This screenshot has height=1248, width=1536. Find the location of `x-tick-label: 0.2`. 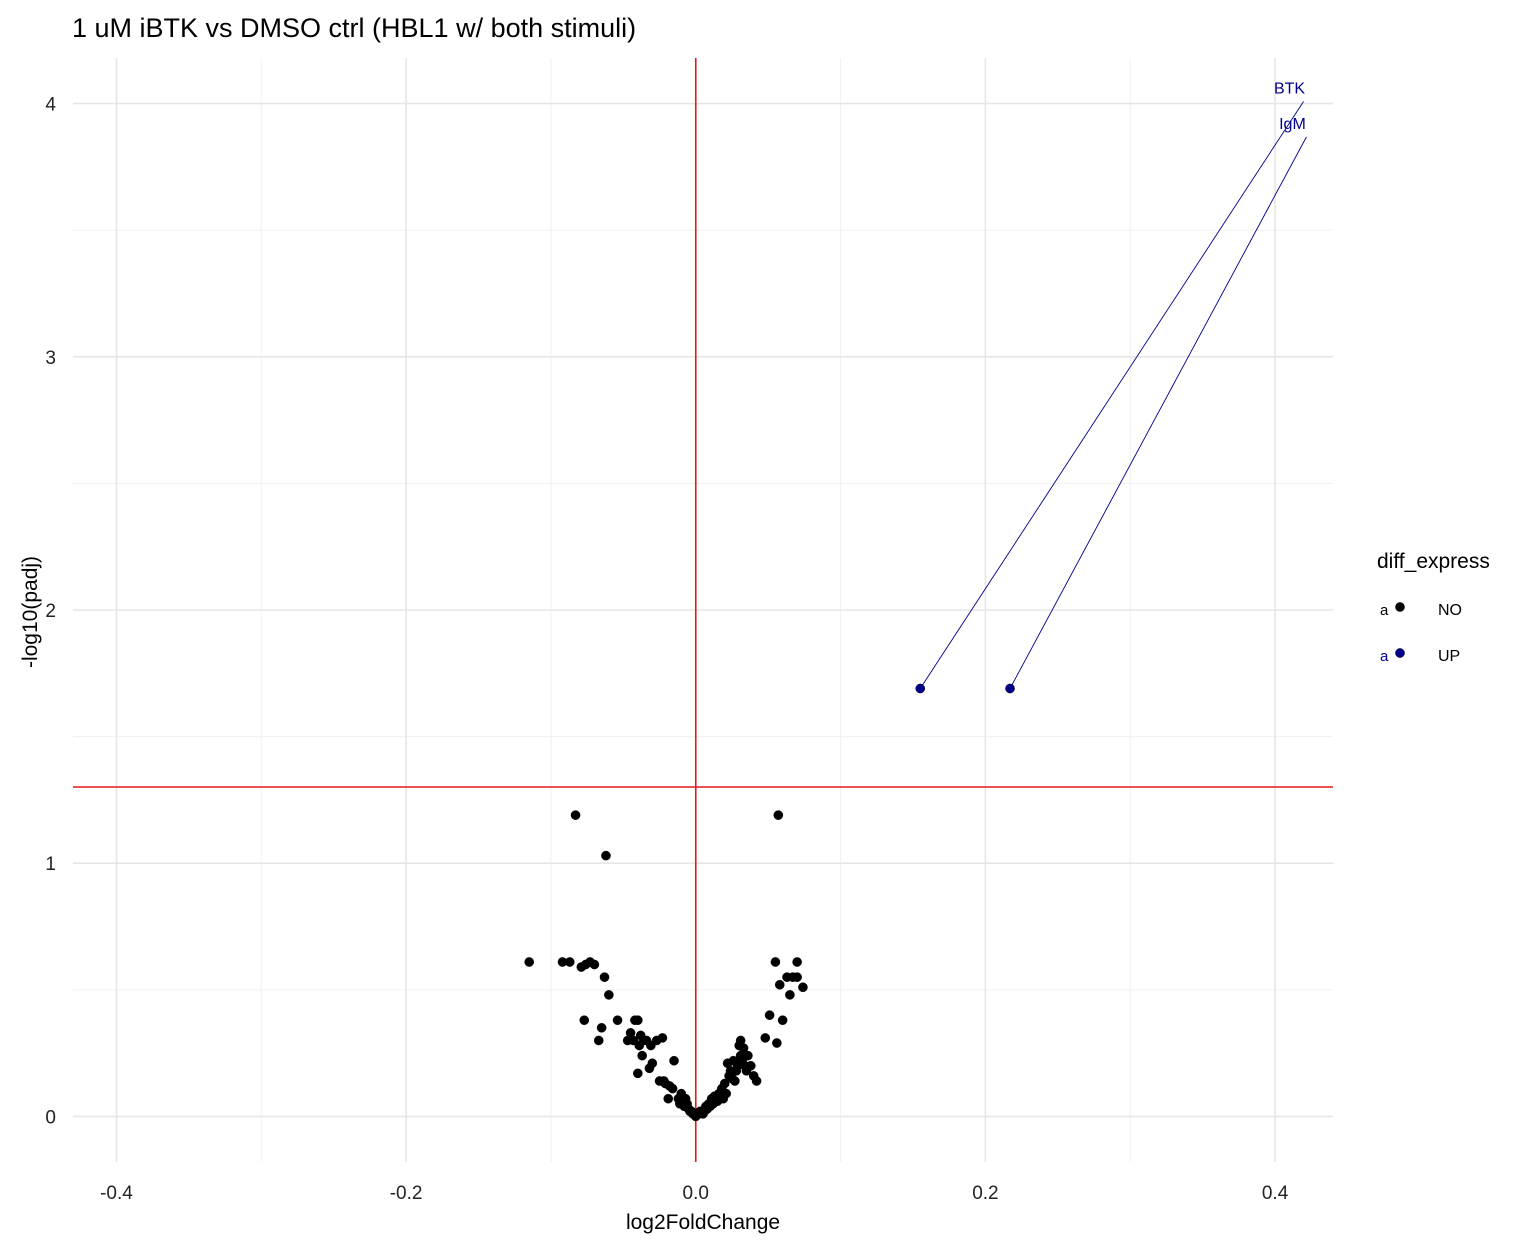

x-tick-label: 0.2 is located at coordinates (985, 1193).